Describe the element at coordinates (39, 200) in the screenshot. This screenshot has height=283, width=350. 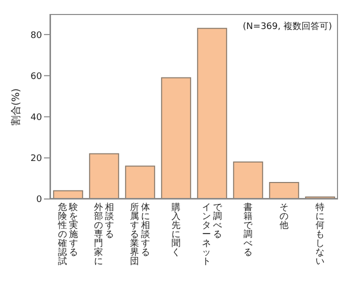
I see `y-tick-label: 0` at that location.